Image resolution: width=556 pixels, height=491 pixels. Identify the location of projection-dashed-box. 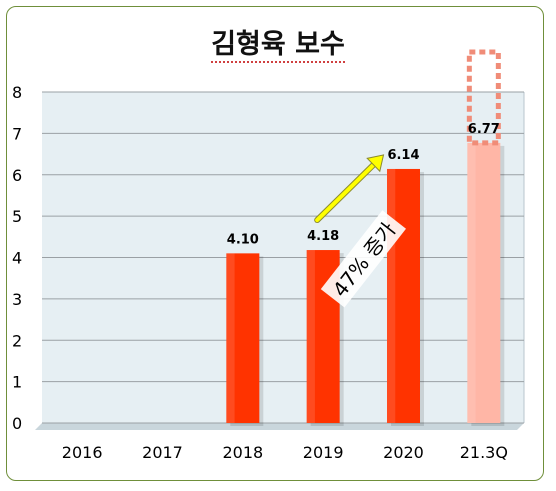
(483, 97).